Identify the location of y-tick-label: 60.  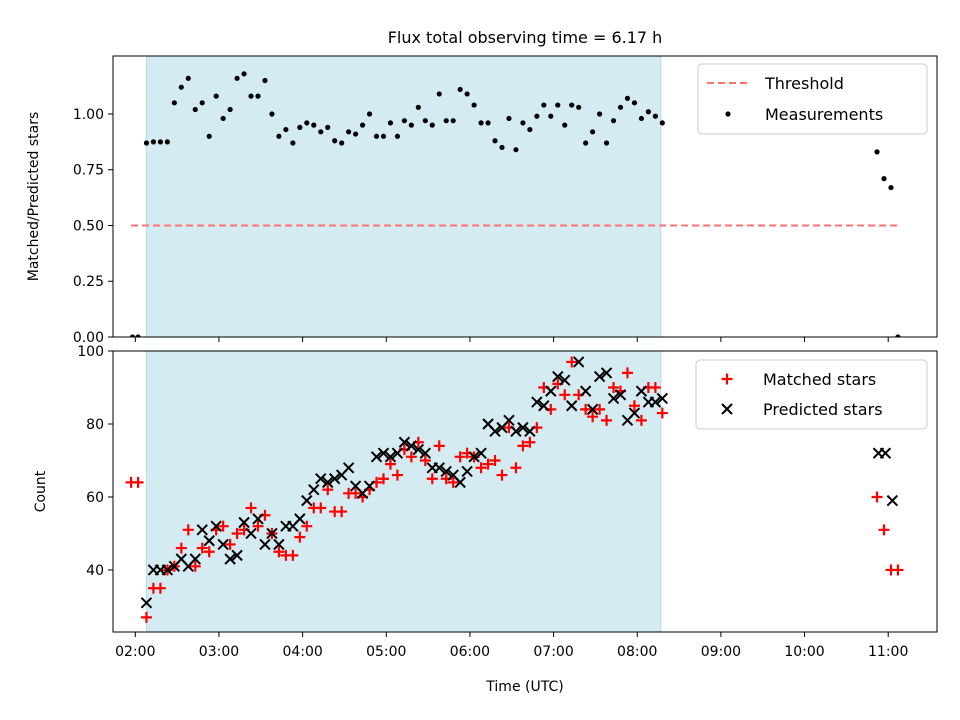
(95, 498).